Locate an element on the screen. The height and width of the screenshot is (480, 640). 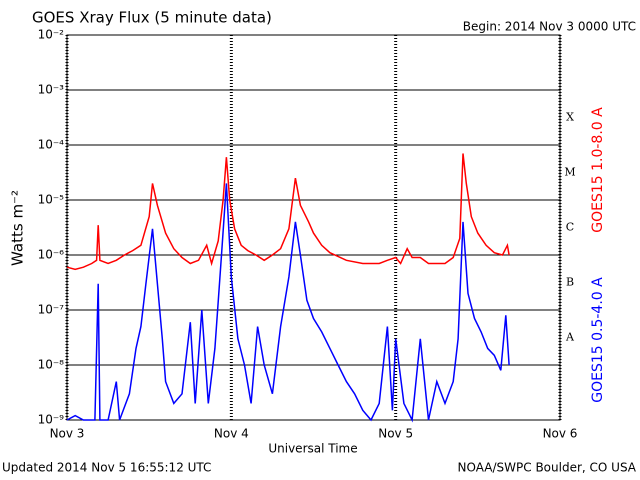
chart-subtitle: Begin: 2014 Nov 3 0000 UTC is located at coordinates (549, 27).